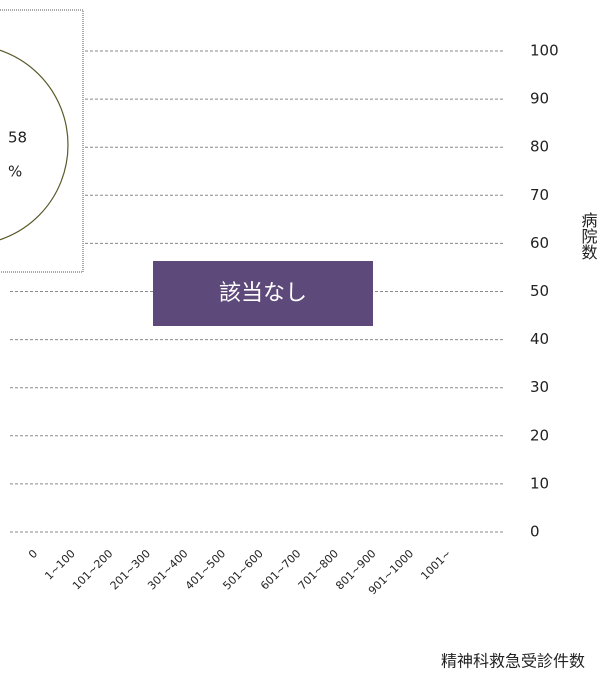 Image resolution: width=601 pixels, height=677 pixels. Describe the element at coordinates (513, 661) in the screenshot. I see `x-axis-label: 精神科救急受診件数` at that location.